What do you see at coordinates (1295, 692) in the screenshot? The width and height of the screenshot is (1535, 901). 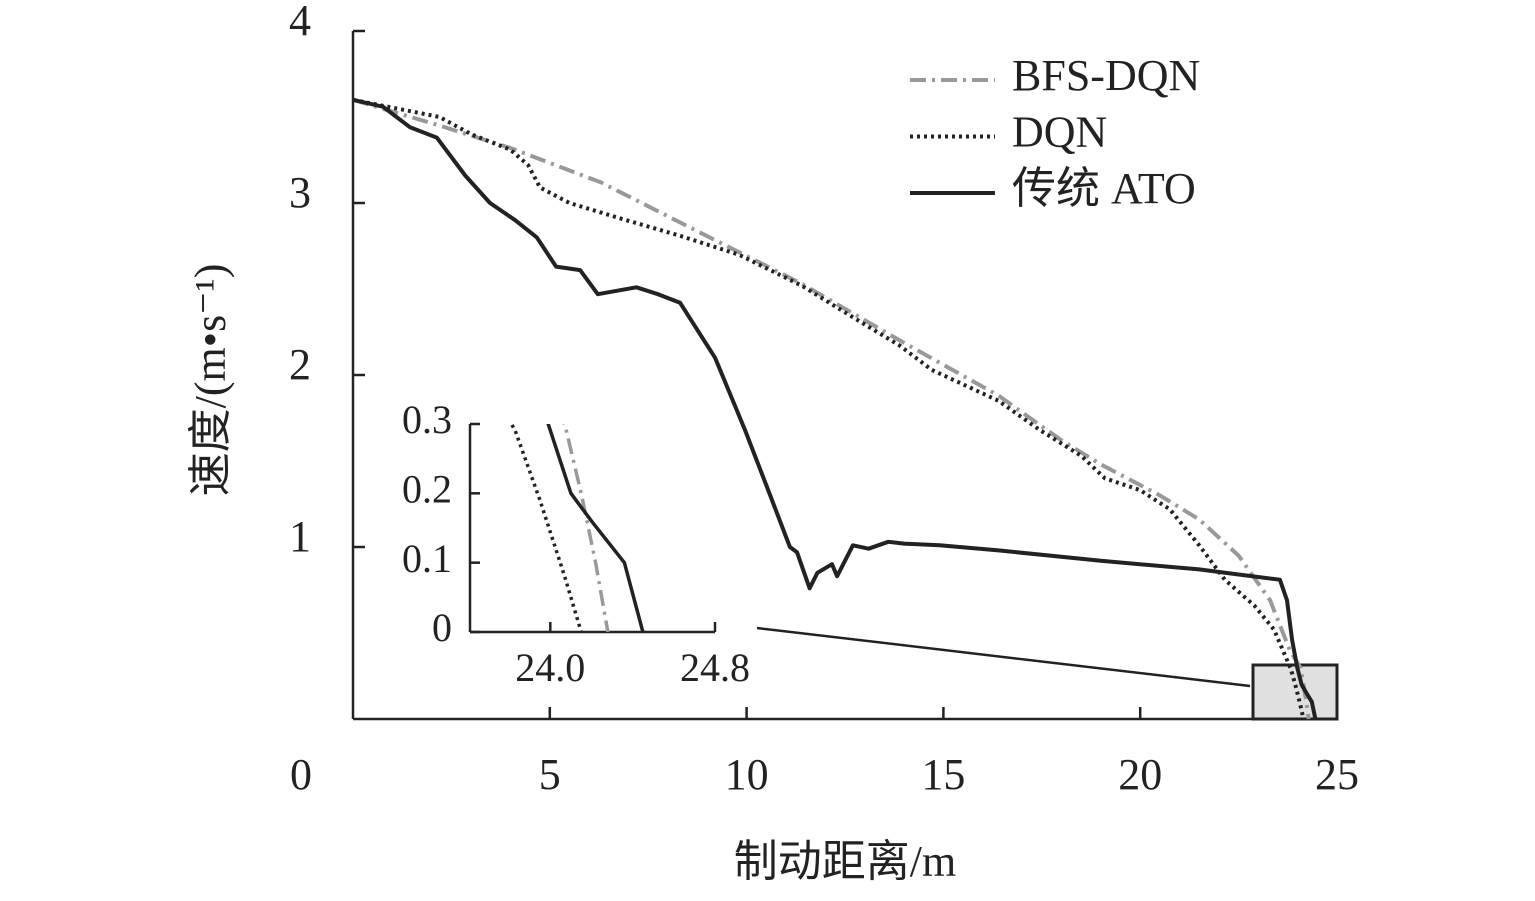 I see `zoom-box` at bounding box center [1295, 692].